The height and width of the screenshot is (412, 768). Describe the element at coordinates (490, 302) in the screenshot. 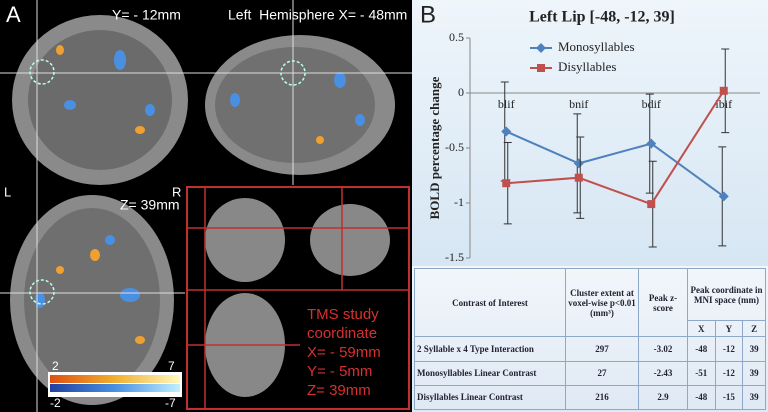

I see `header-cell: Contrast of Interest` at that location.